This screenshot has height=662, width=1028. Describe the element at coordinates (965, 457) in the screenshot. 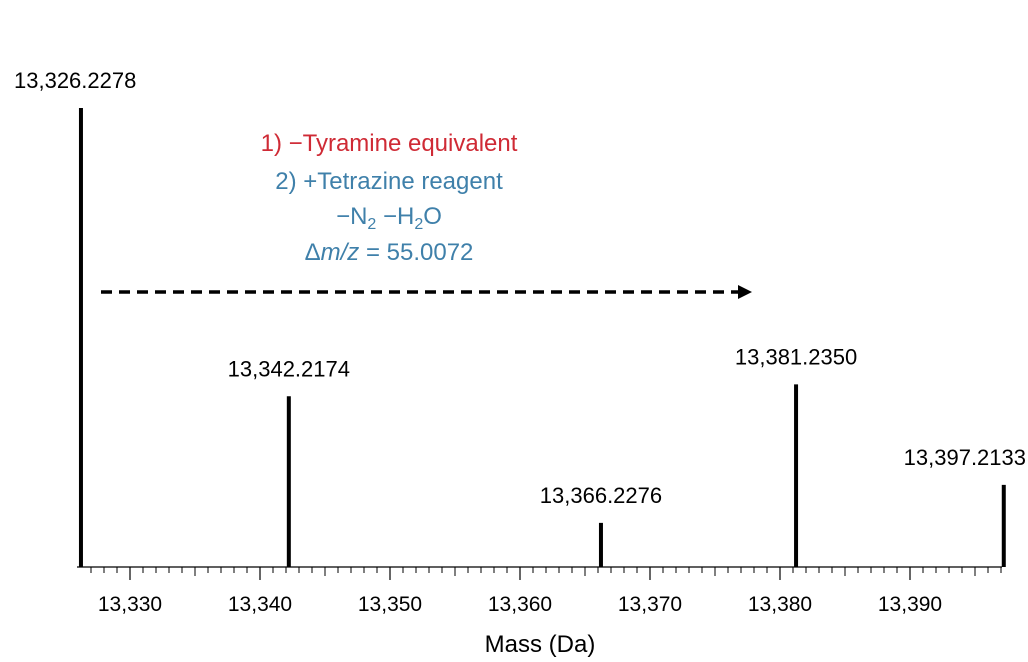

I see `peak-label: 13,397.2133` at that location.